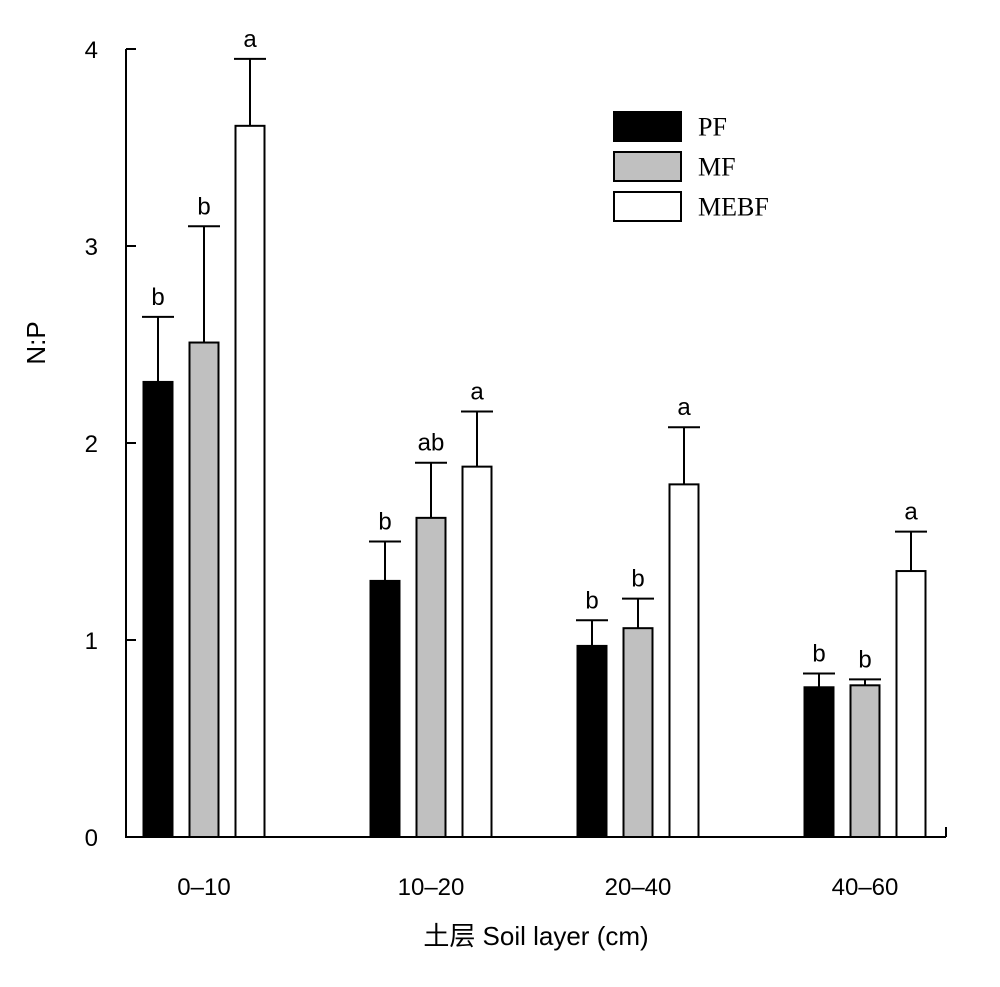 The height and width of the screenshot is (987, 1000). Describe the element at coordinates (91, 444) in the screenshot. I see `y-tick-label-2: 2` at that location.